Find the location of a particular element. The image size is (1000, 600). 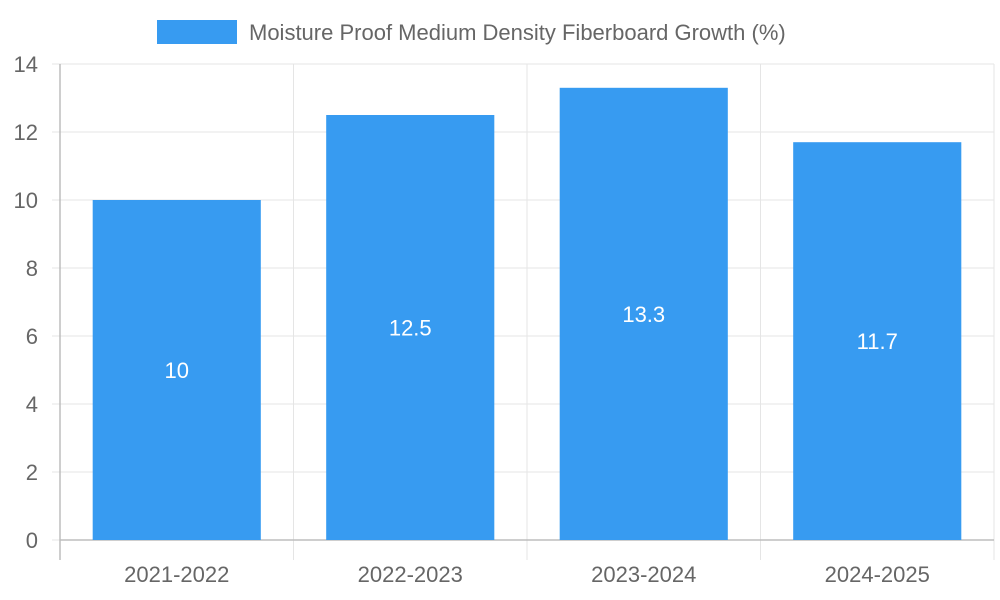

y-tick-label: 14 is located at coordinates (26, 64).